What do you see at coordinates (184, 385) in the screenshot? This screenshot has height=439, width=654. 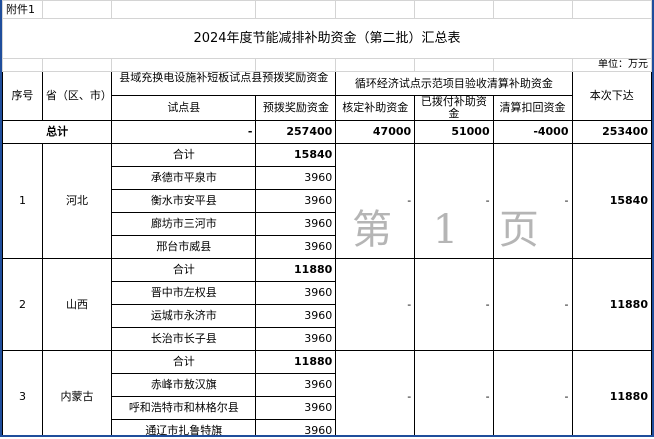 I see `county-name: 赤峰市敖汉旗` at bounding box center [184, 385].